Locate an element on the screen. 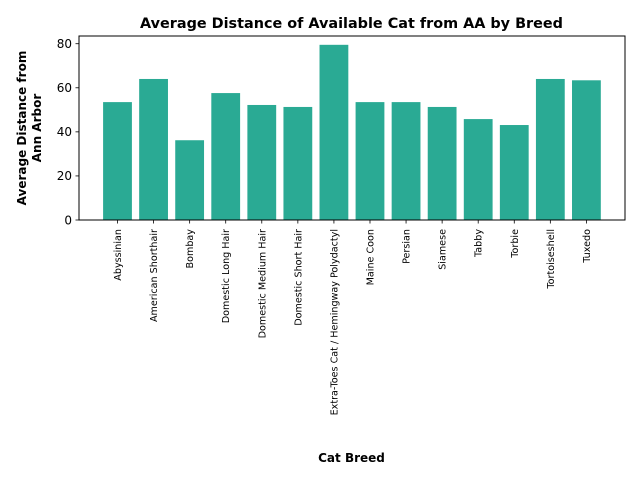 This screenshot has width=640, height=480. y-tick-label: 80 is located at coordinates (64, 44).